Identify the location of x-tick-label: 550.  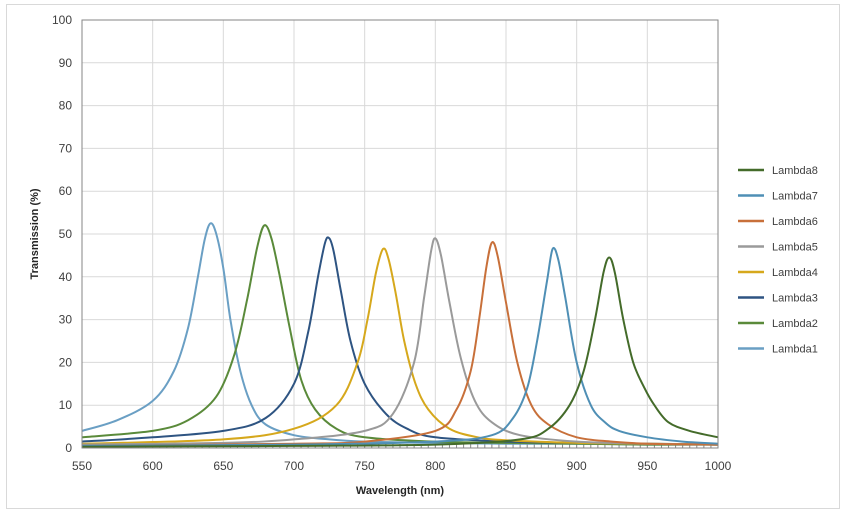
(82, 466).